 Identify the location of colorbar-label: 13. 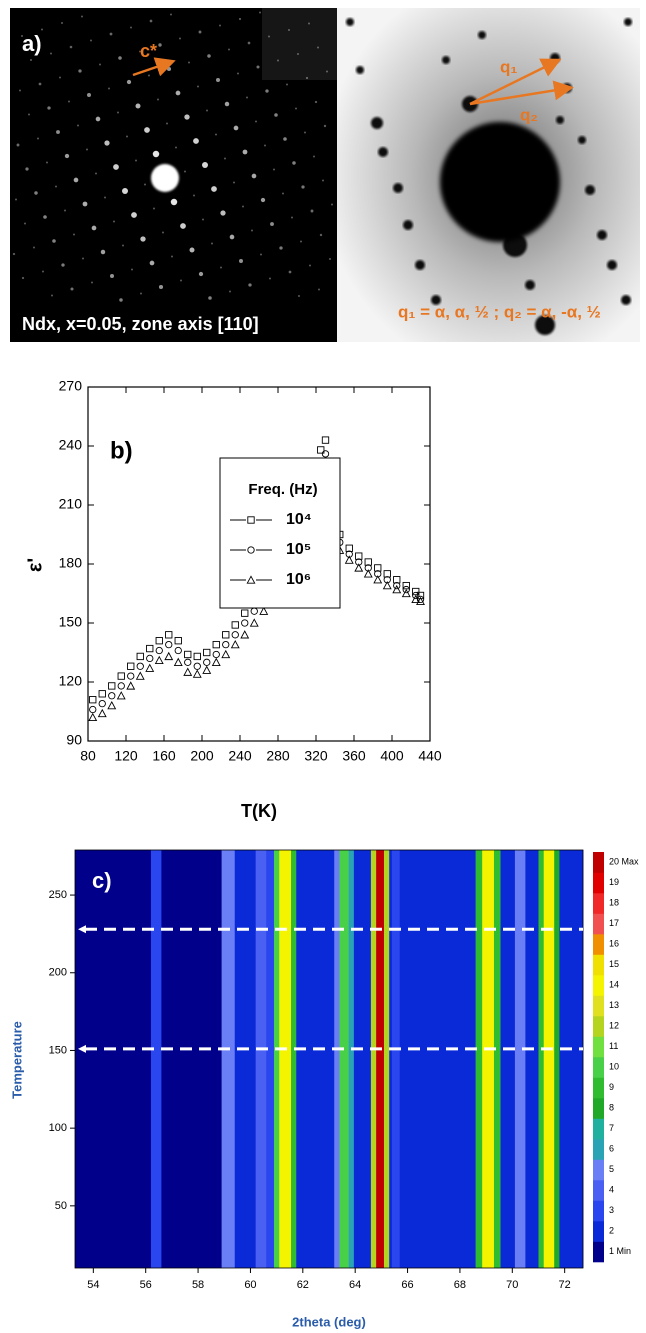
(614, 1005).